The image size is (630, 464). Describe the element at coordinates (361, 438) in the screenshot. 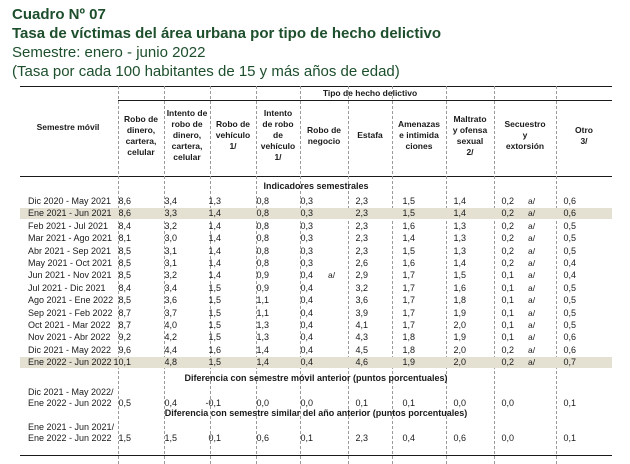

I see `diff-cell: 2,3` at that location.